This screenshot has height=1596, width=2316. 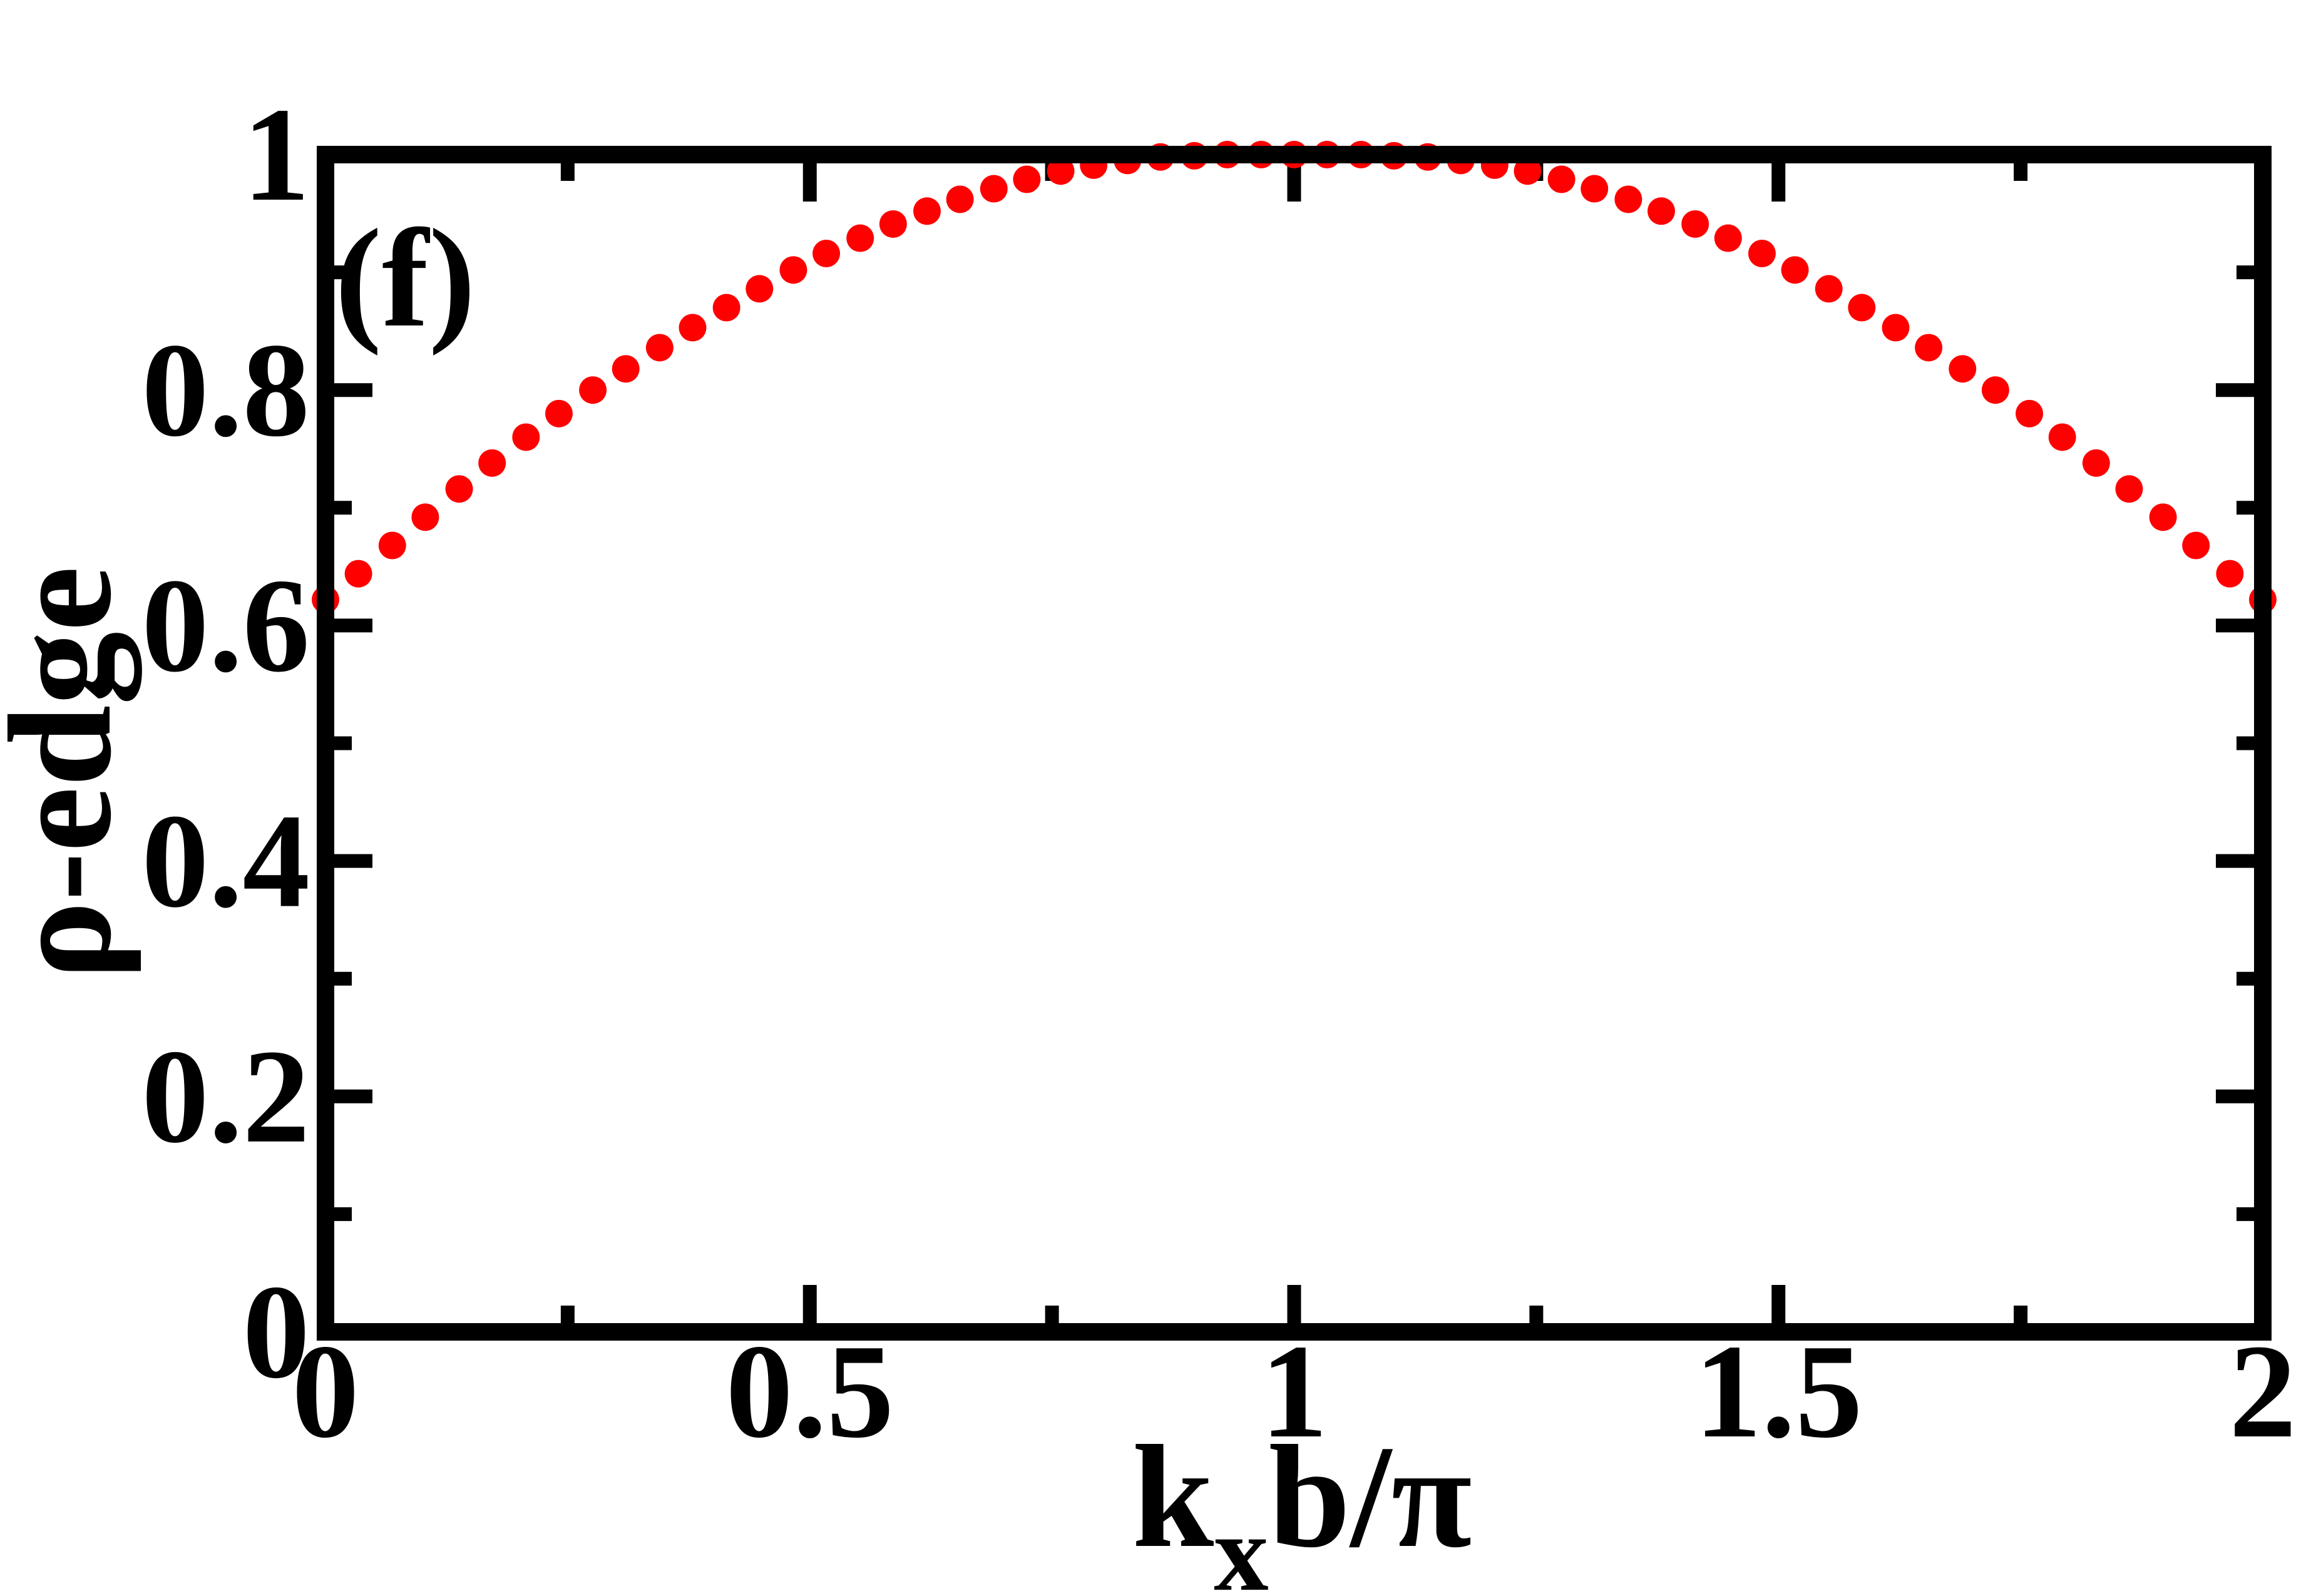 I want to click on y-tick-label: 0.2, so click(x=226, y=1096).